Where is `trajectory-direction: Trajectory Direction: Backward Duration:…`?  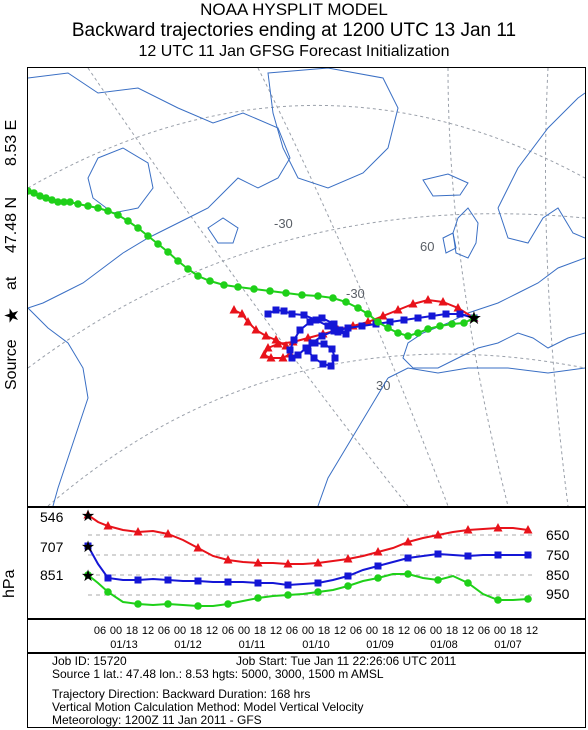 trajectory-direction: Trajectory Direction: Backward Duration:… is located at coordinates (181, 694).